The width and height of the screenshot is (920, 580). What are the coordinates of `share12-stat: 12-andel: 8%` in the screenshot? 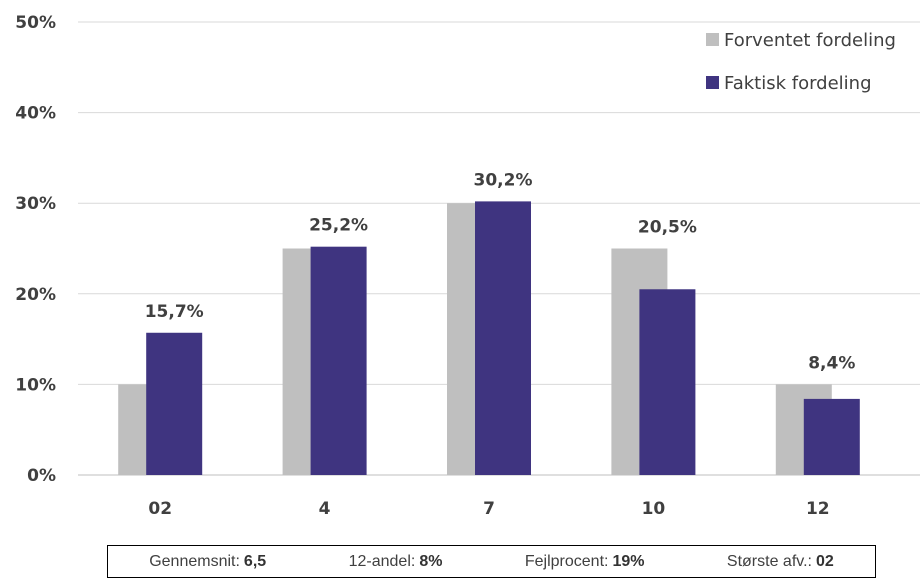 It's located at (396, 562).